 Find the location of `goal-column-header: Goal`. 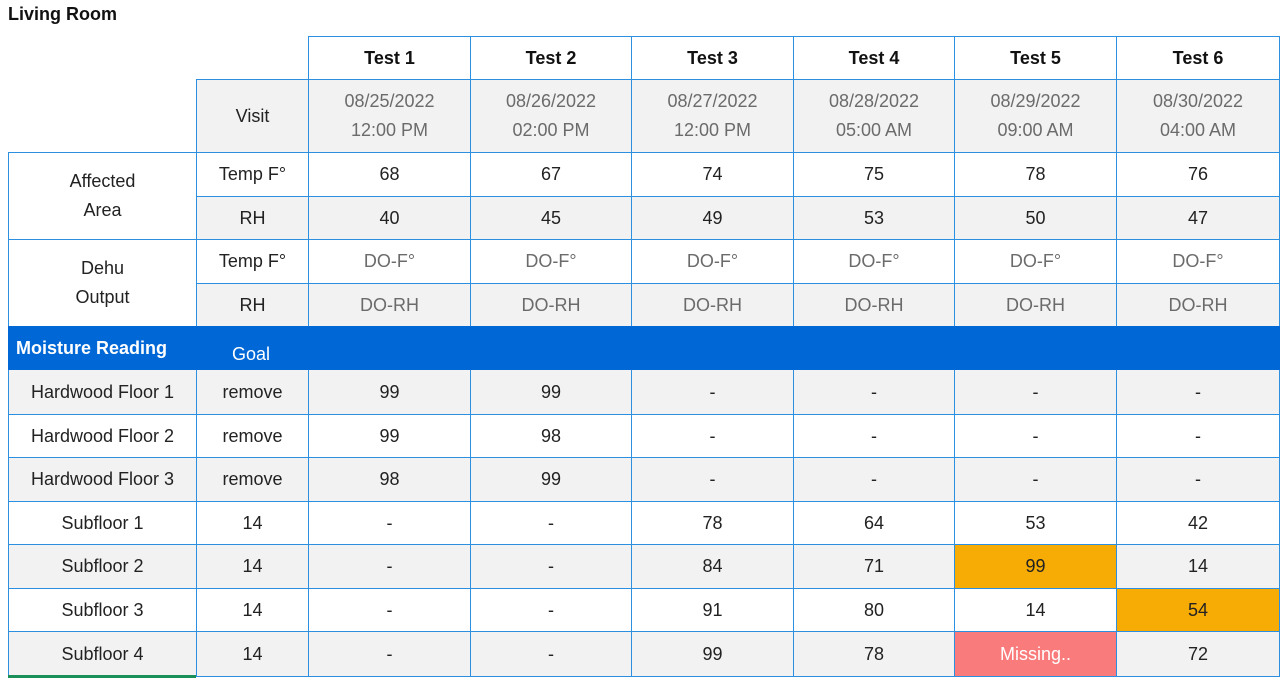

goal-column-header: Goal is located at coordinates (251, 354).